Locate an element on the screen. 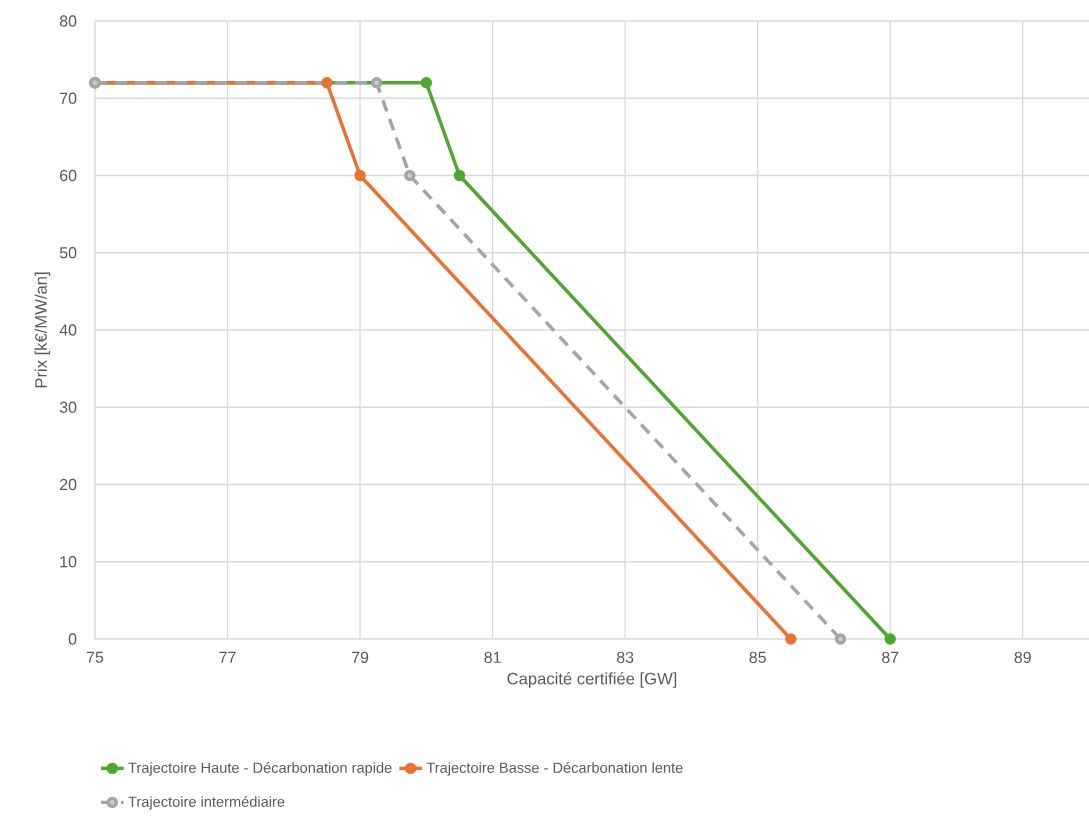 The height and width of the screenshot is (837, 1089). x-tick-label: 83 is located at coordinates (625, 657).